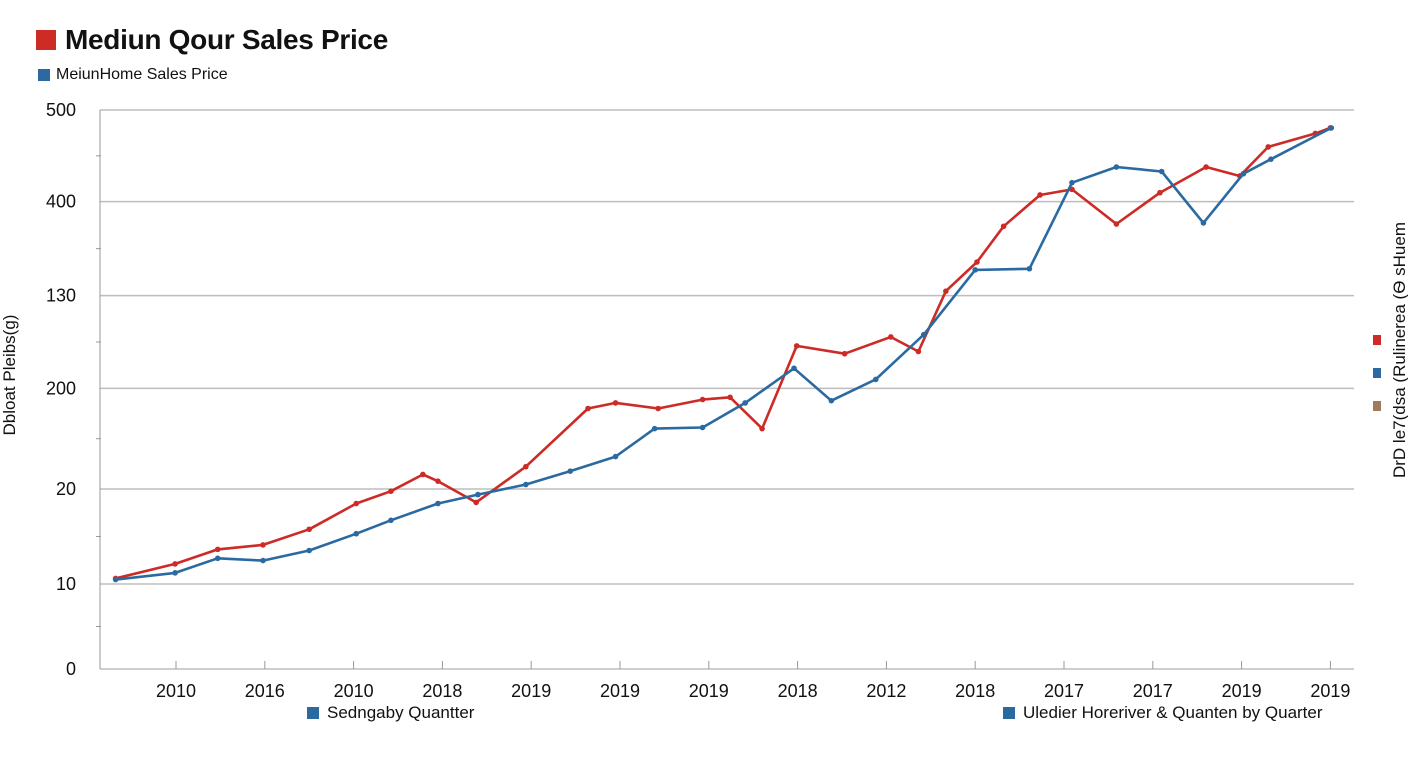 The height and width of the screenshot is (768, 1408). Describe the element at coordinates (61, 110) in the screenshot. I see `y-tick-label: 500` at that location.